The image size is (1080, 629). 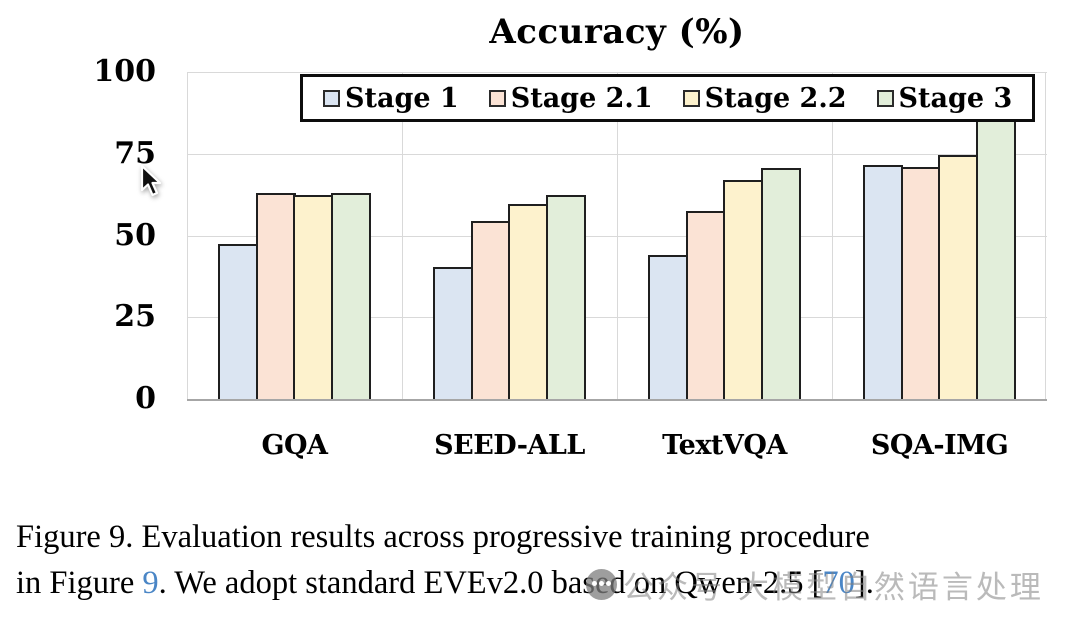 What do you see at coordinates (490, 309) in the screenshot?
I see `bar-seed-all-stage-2.1` at bounding box center [490, 309].